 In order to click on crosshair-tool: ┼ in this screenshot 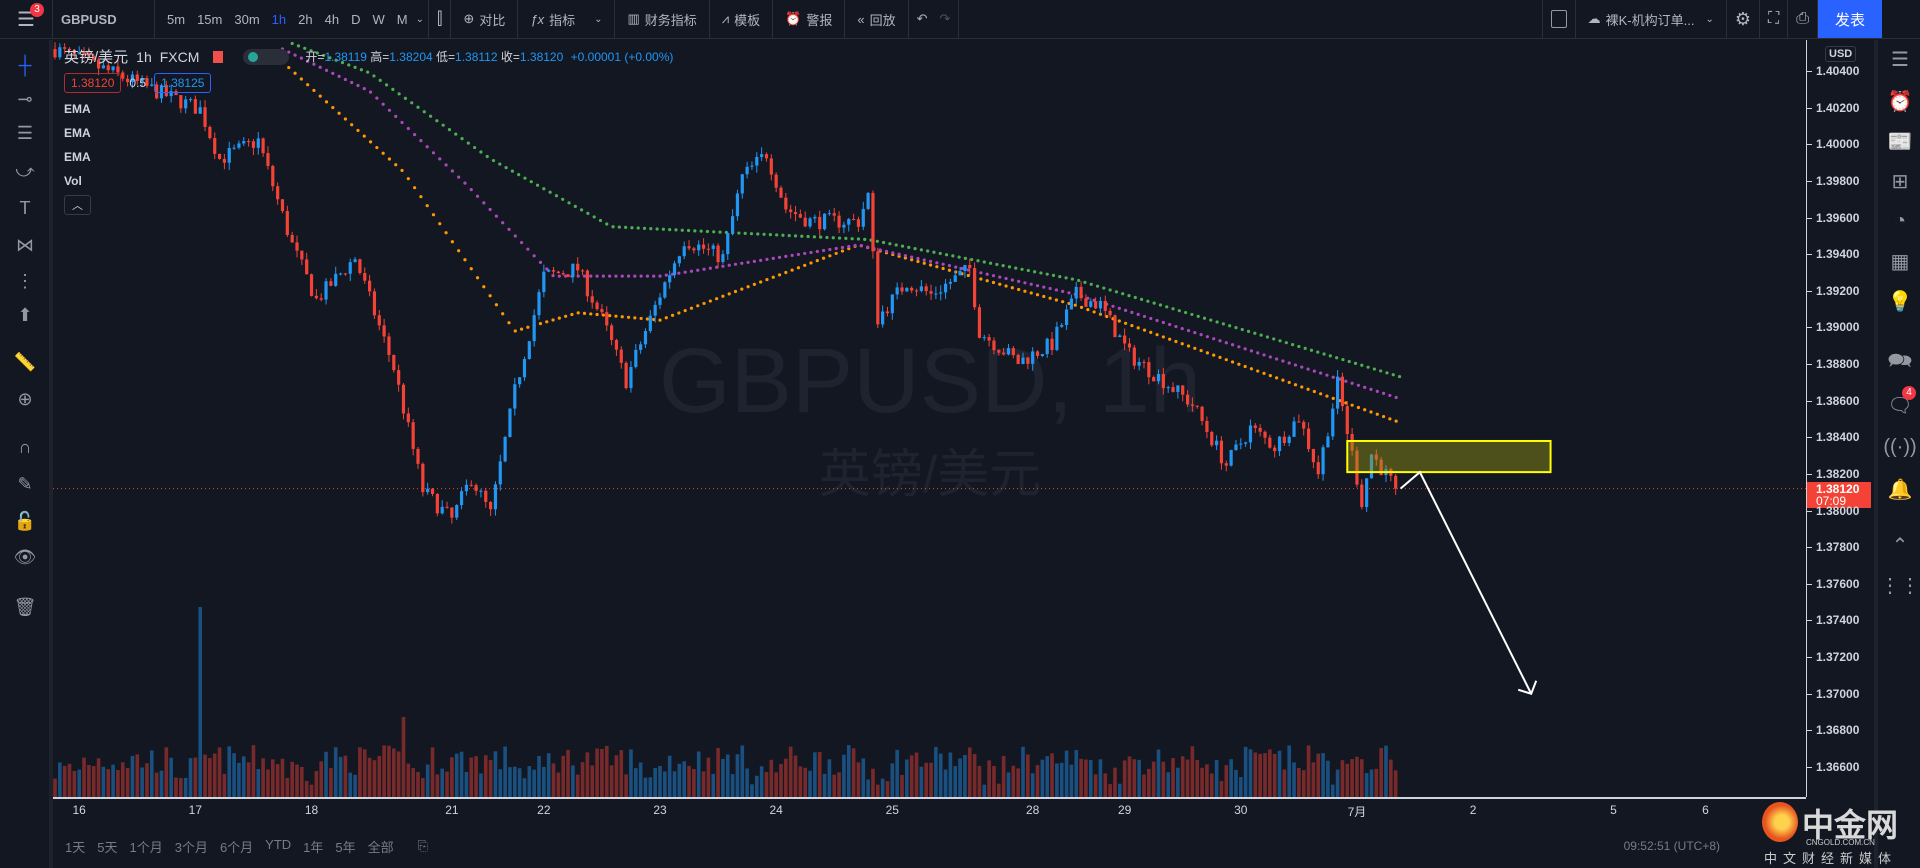, I will do `click(25, 64)`.